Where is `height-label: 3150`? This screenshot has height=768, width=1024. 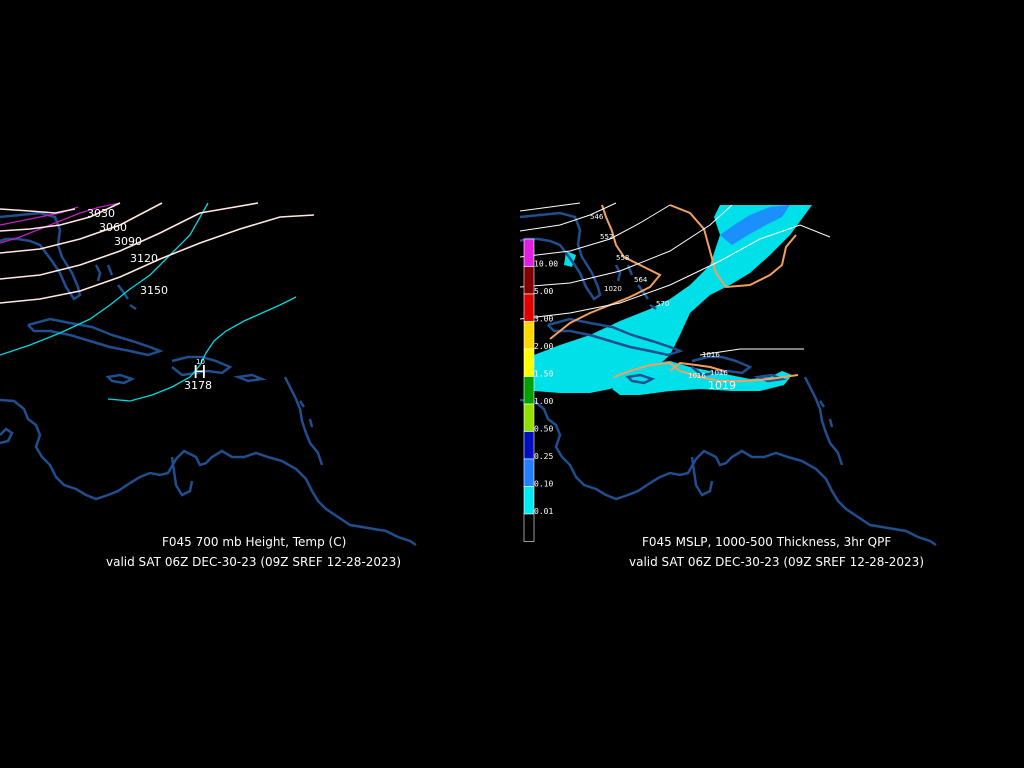
height-label: 3150 is located at coordinates (154, 290).